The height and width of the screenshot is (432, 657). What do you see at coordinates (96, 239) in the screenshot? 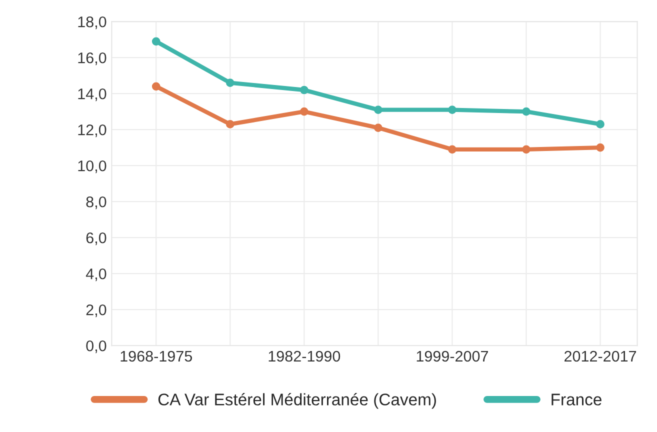
I see `y-tick-label: 6,0` at bounding box center [96, 239].